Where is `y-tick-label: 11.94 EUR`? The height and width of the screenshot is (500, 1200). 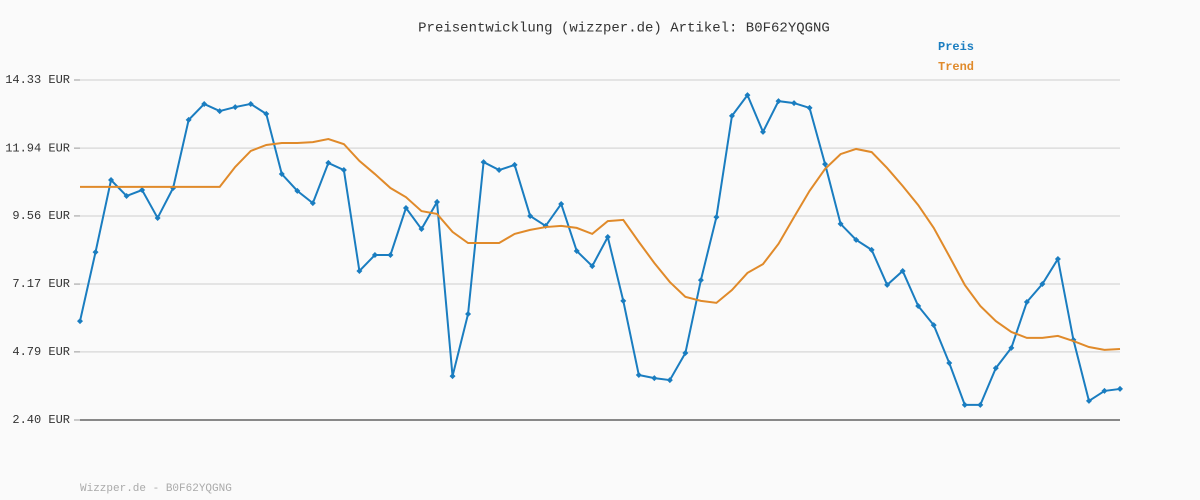
y-tick-label: 11.94 EUR is located at coordinates (37, 148).